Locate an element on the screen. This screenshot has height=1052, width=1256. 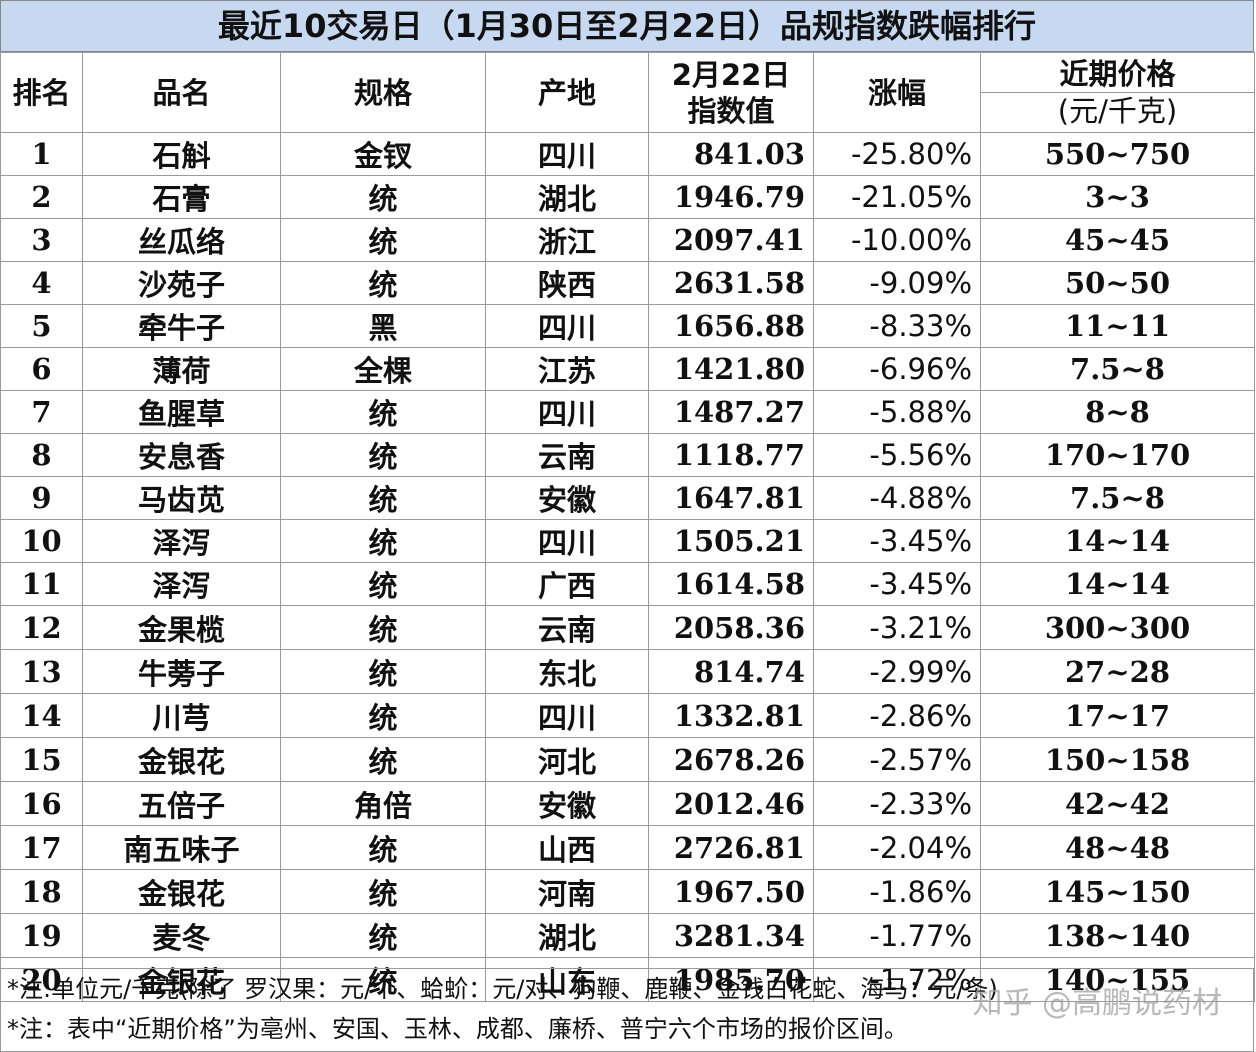
cell-text: 2012.46 is located at coordinates (739, 803).